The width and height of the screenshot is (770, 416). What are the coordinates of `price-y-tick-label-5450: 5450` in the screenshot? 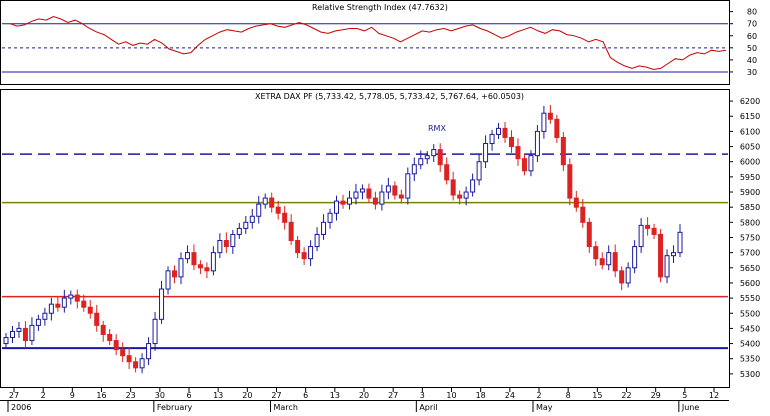 It's located at (750, 328).